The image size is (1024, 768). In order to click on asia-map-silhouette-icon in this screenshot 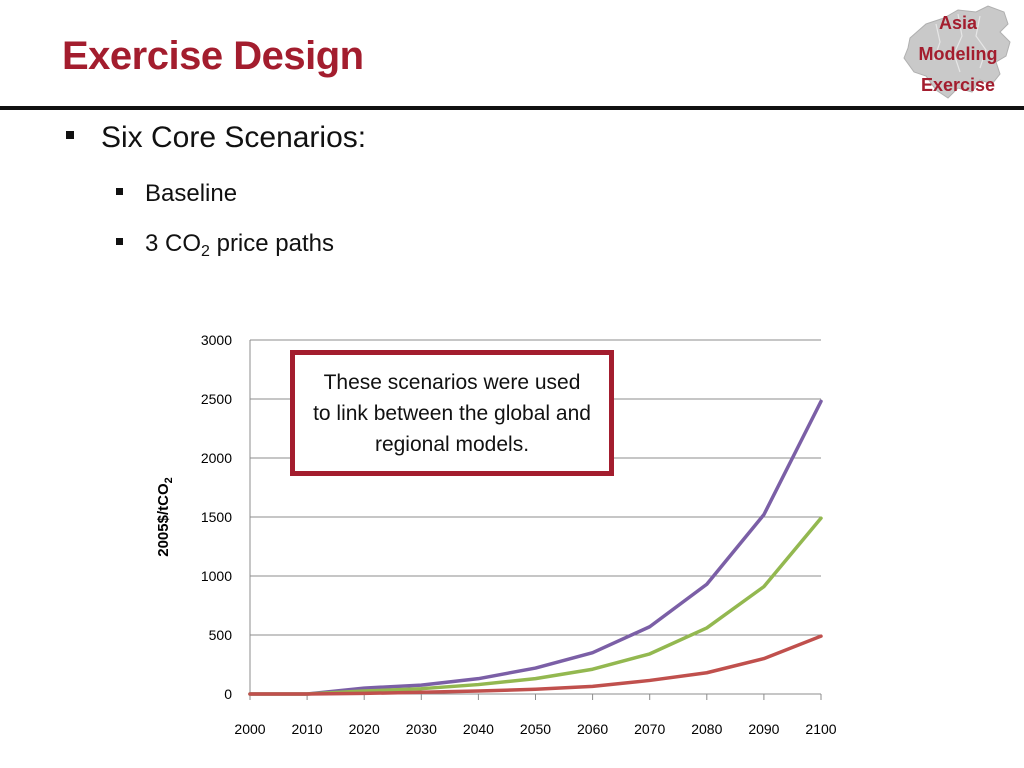, I will do `click(957, 52)`.